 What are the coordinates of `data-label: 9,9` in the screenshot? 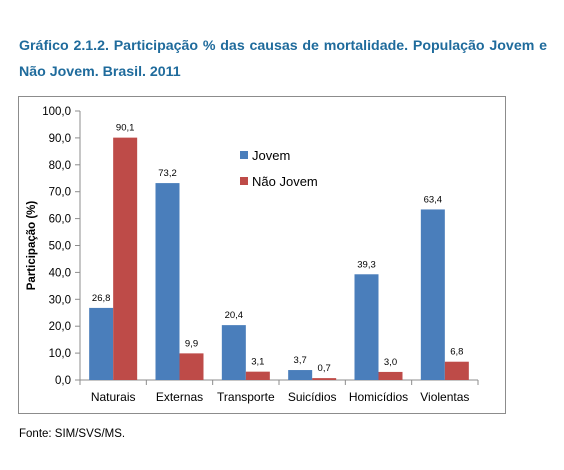 It's located at (191, 343).